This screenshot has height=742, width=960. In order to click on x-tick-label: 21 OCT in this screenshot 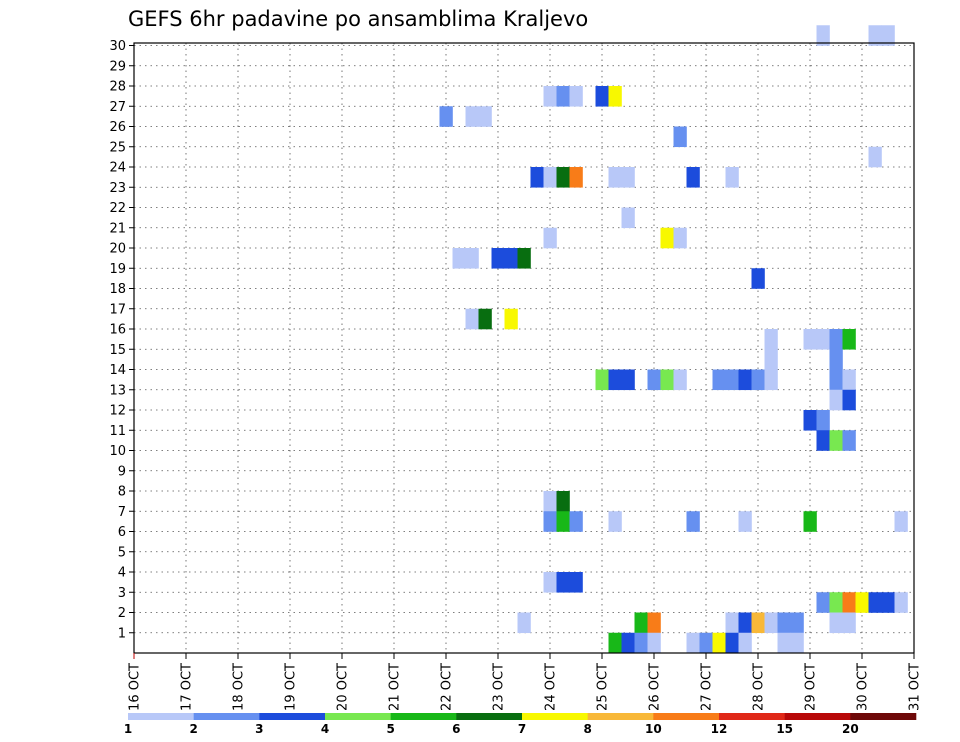, I will do `click(395, 687)`.